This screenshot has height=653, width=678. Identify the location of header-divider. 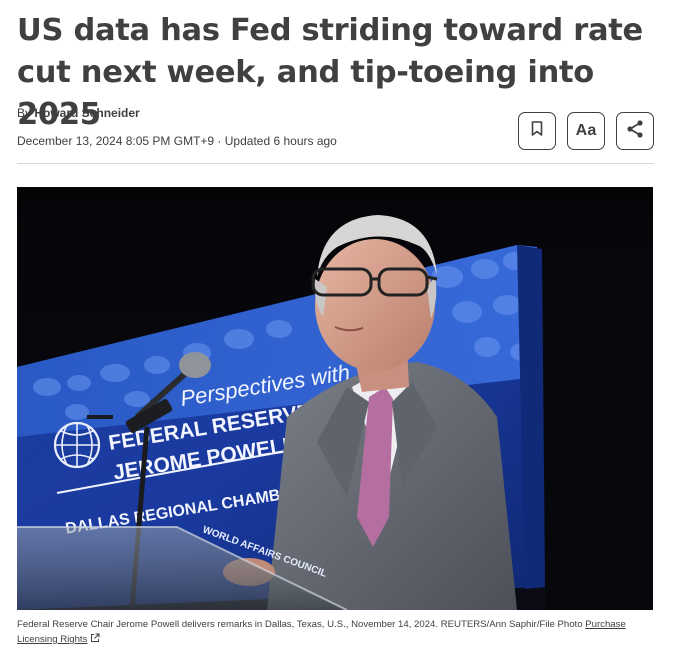
(335, 163).